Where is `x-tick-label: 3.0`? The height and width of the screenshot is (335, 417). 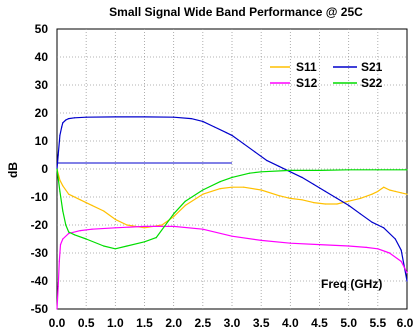 x-tick-label: 3.0 is located at coordinates (232, 323).